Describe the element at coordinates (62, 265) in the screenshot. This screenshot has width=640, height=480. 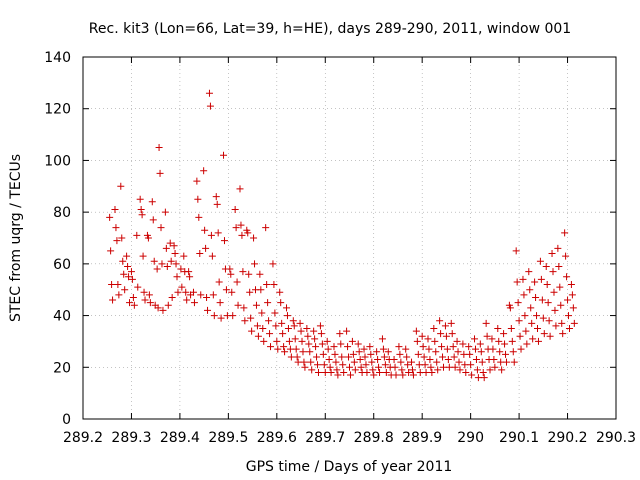
I see `y-tick-label: 60` at that location.